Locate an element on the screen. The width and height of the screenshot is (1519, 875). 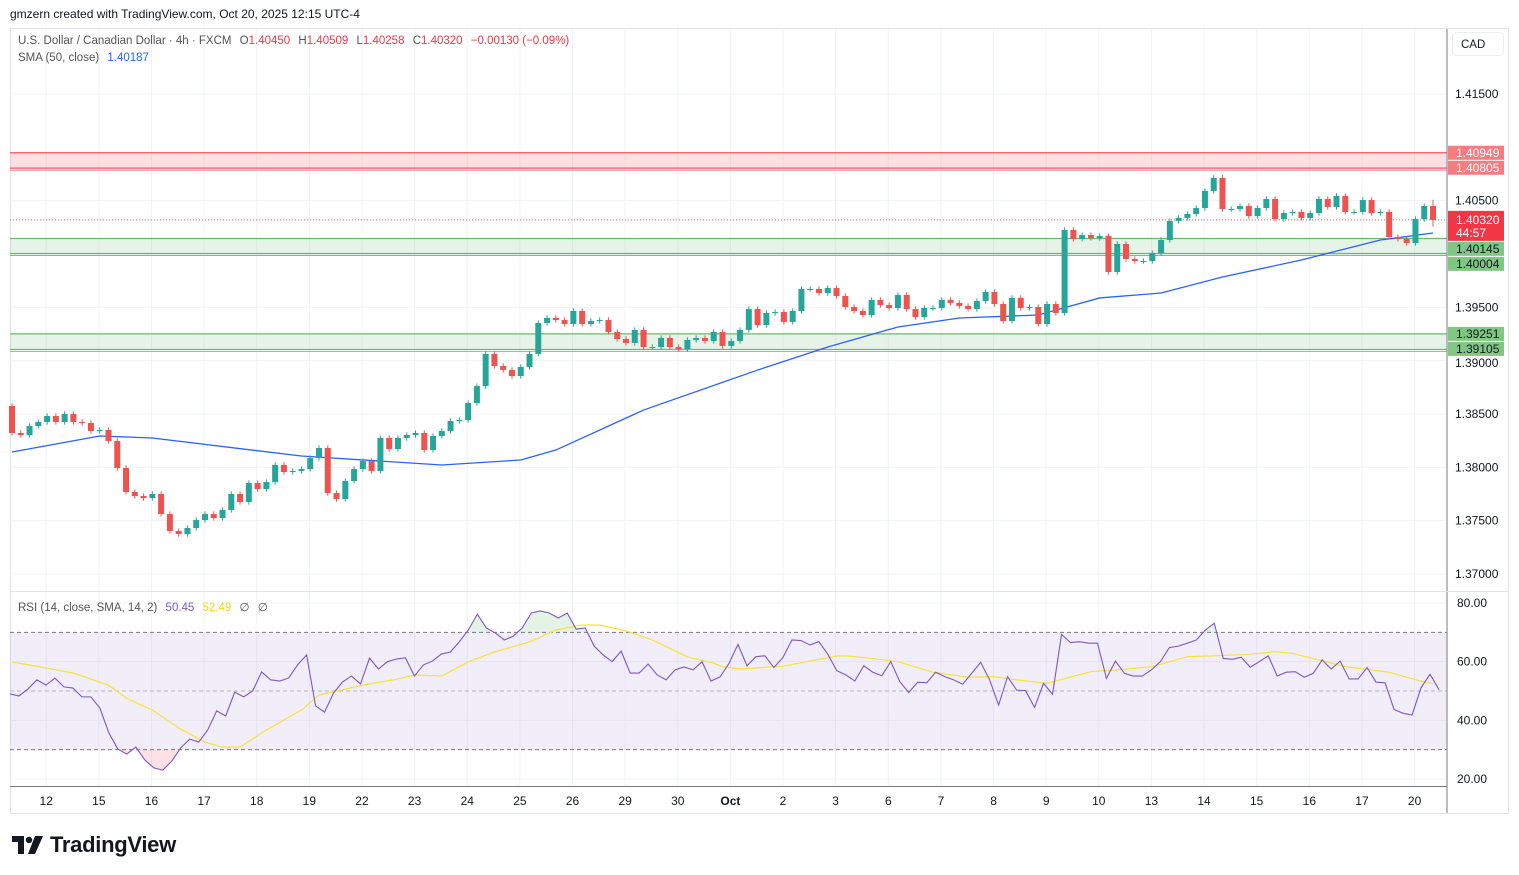
sma-legend: SMA (50, close) 1.40187 is located at coordinates (83, 58).